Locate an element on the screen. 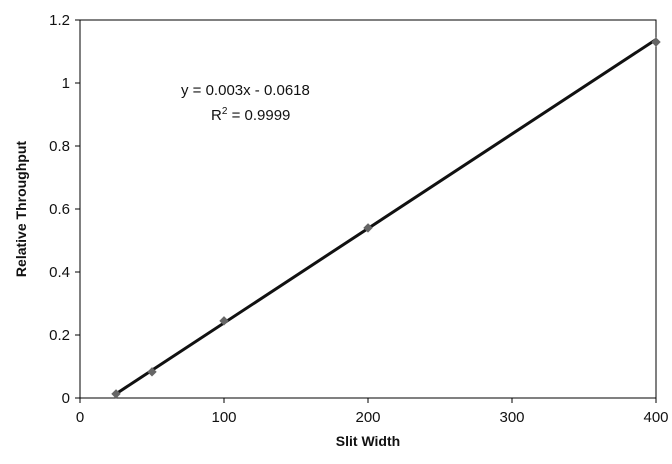 The height and width of the screenshot is (464, 672). y-tick-label: 0.8 is located at coordinates (59, 146).